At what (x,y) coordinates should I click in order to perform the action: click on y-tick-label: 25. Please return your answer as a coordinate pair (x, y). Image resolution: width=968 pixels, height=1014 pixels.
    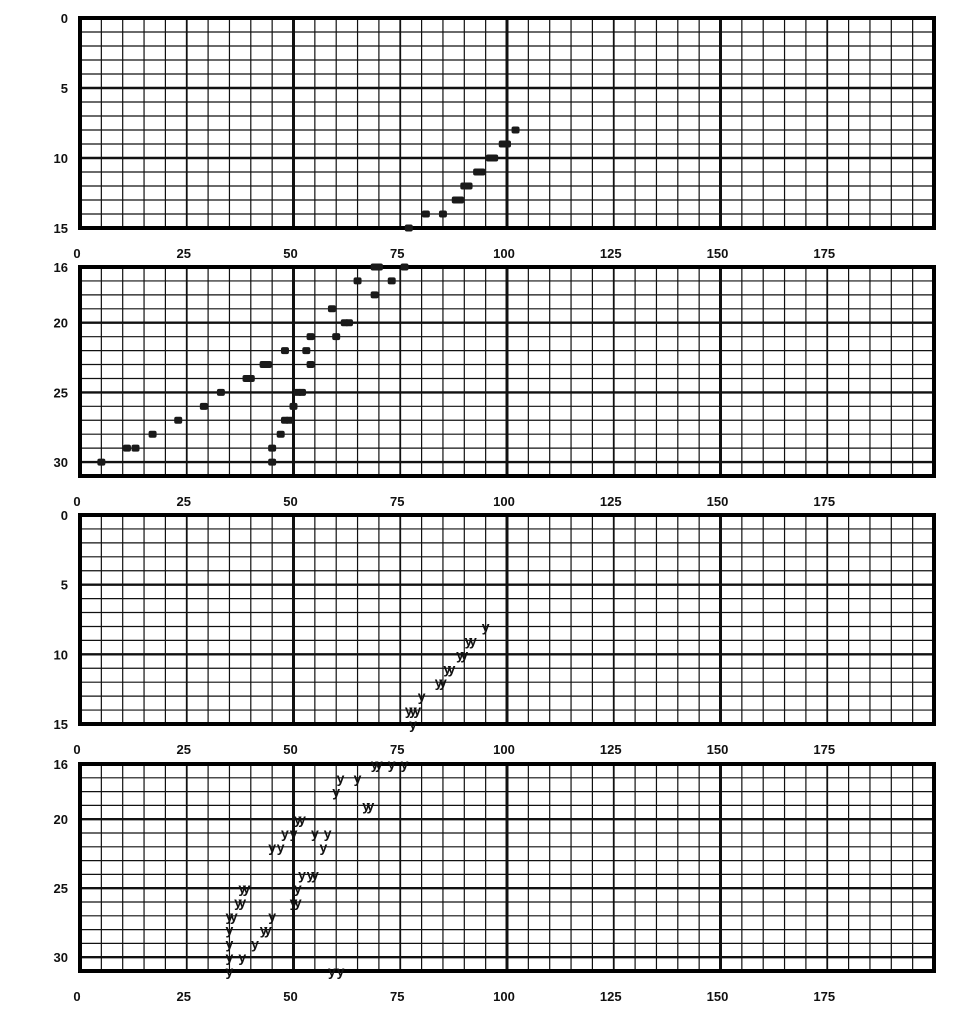
    Looking at the image, I should click on (61, 888).